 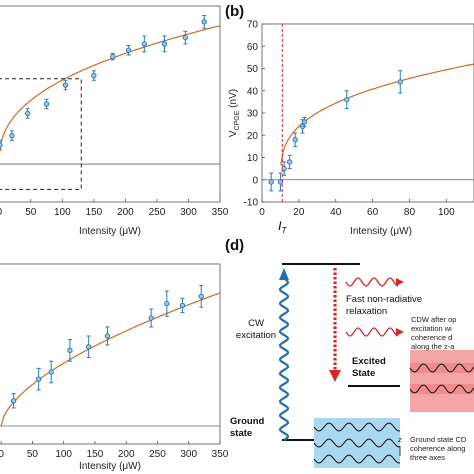 What do you see at coordinates (253, 25) in the screenshot?
I see `y-tick-label: 70` at bounding box center [253, 25].